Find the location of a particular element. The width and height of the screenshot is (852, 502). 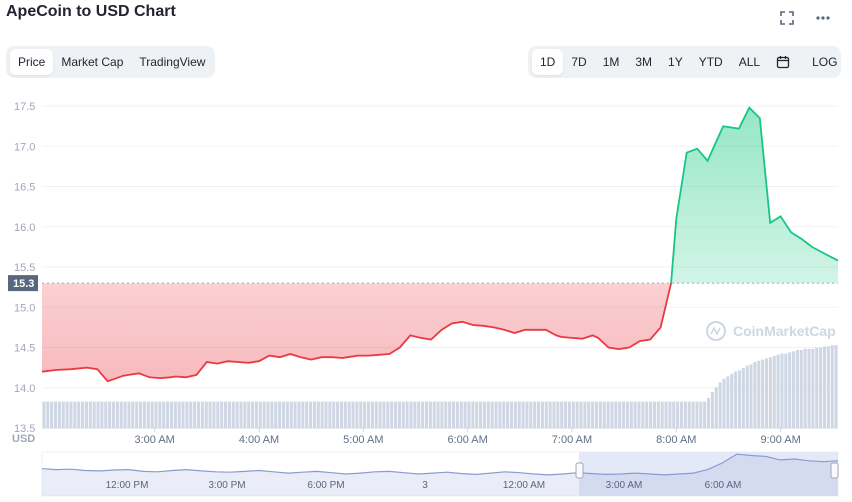

navigator-handle is located at coordinates (834, 470).